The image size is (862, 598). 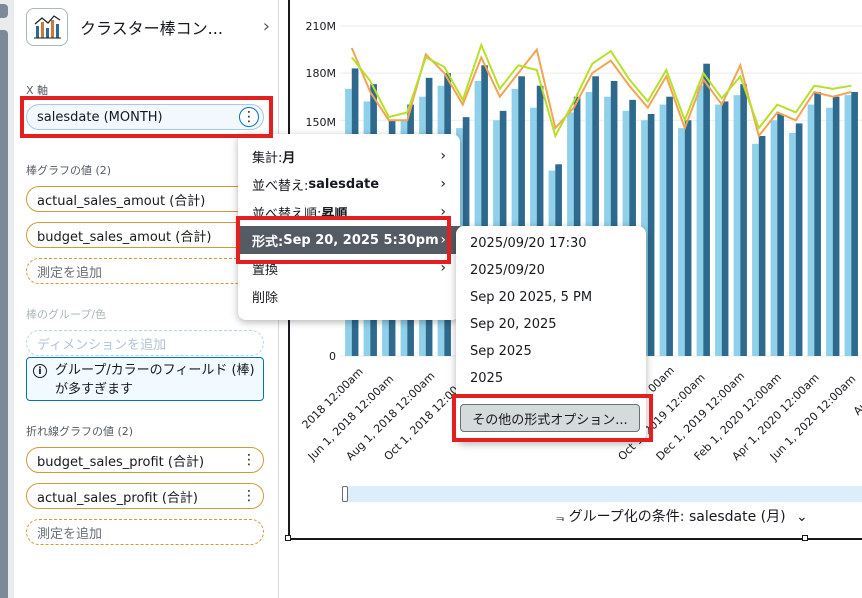 What do you see at coordinates (321, 73) in the screenshot?
I see `y-tick: 180M` at bounding box center [321, 73].